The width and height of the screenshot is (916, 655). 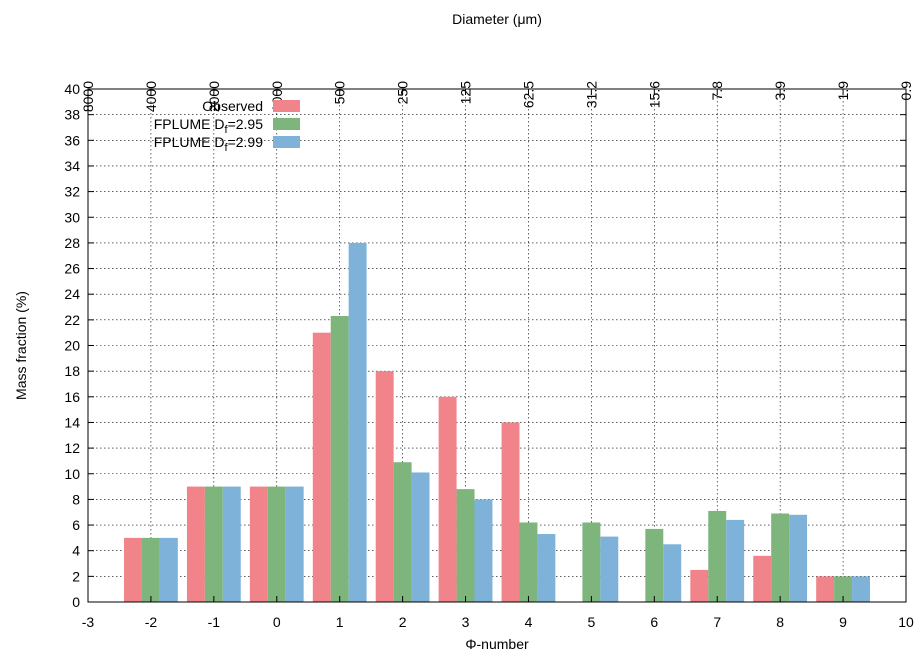 I want to click on y-tick-label: 18, so click(x=72, y=371).